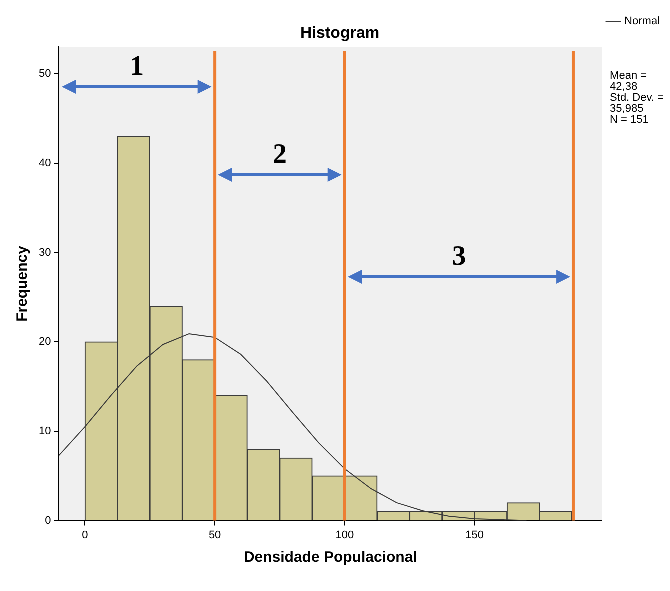 The height and width of the screenshot is (591, 670). I want to click on x-axis-title: Densidade Populacional, so click(331, 557).